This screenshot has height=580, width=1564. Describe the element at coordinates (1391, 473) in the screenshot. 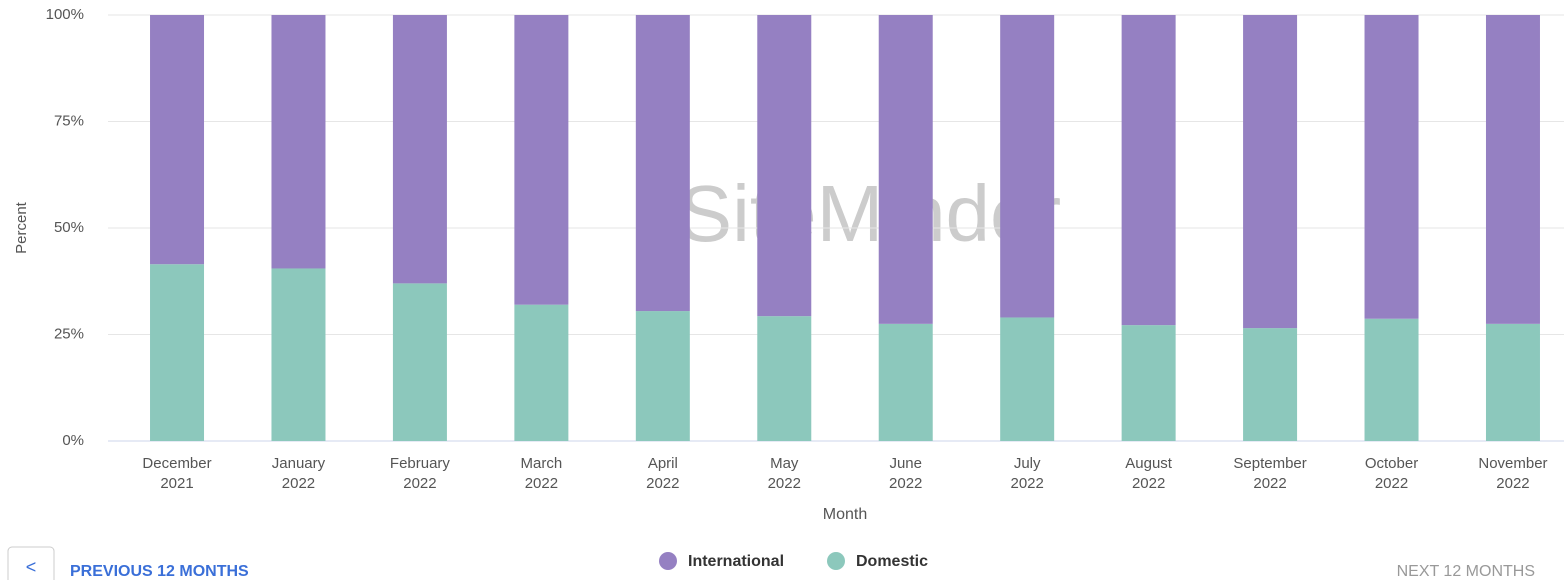

I see `x-tick-label: October 2022` at that location.